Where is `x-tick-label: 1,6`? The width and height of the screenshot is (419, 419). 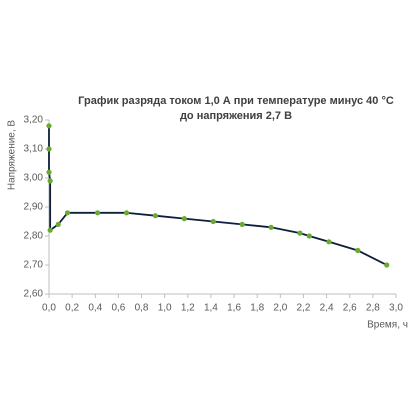
x-tick-label: 1,6 is located at coordinates (234, 308).